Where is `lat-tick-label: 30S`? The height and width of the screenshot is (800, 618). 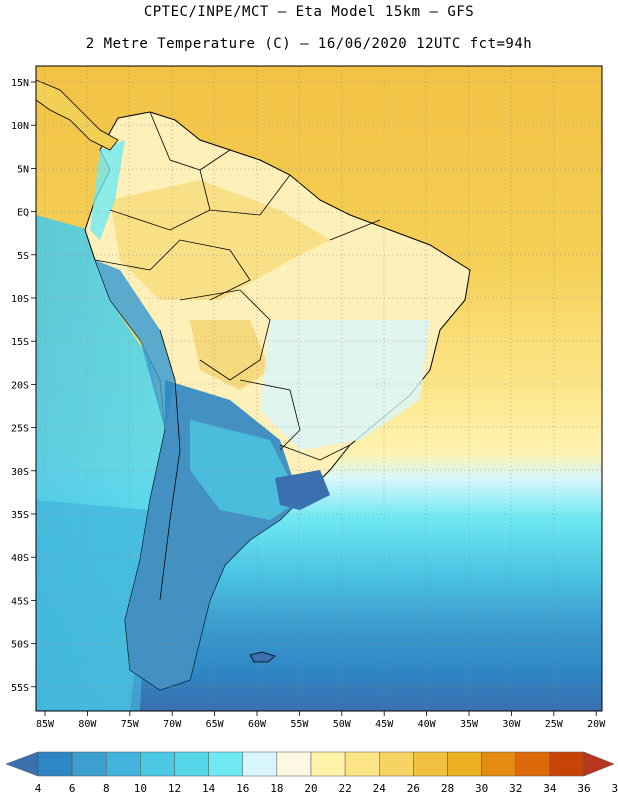
lat-tick-label: 30S is located at coordinates (20, 472).